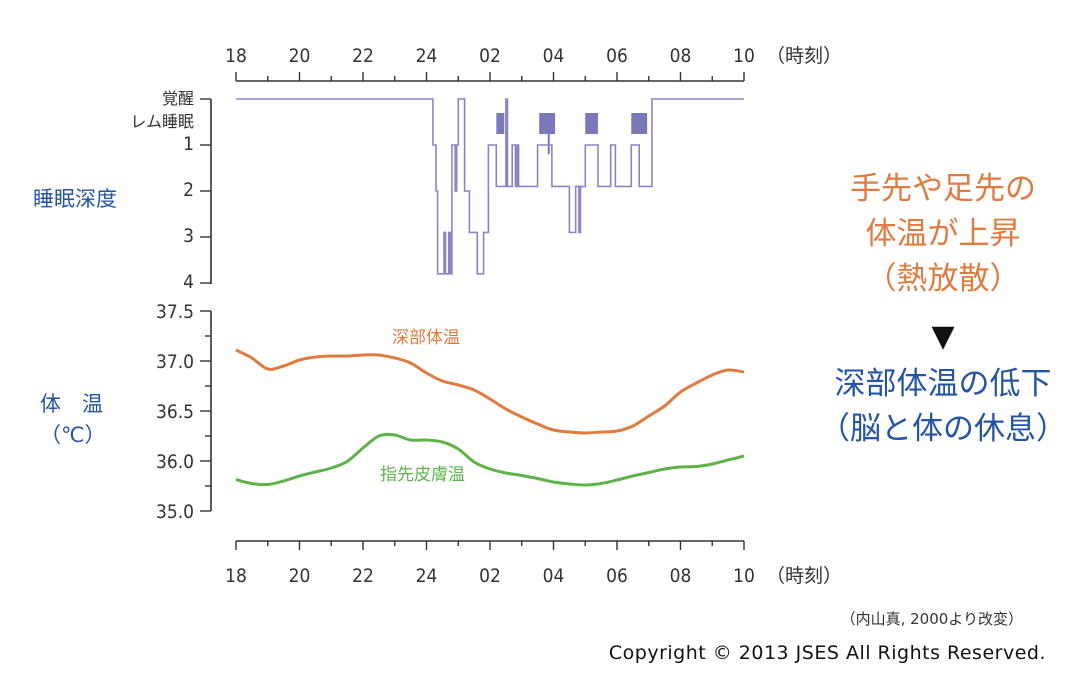 Image resolution: width=1077 pixels, height=673 pixels. I want to click on bottom-axis-tick-label: 04, so click(554, 576).